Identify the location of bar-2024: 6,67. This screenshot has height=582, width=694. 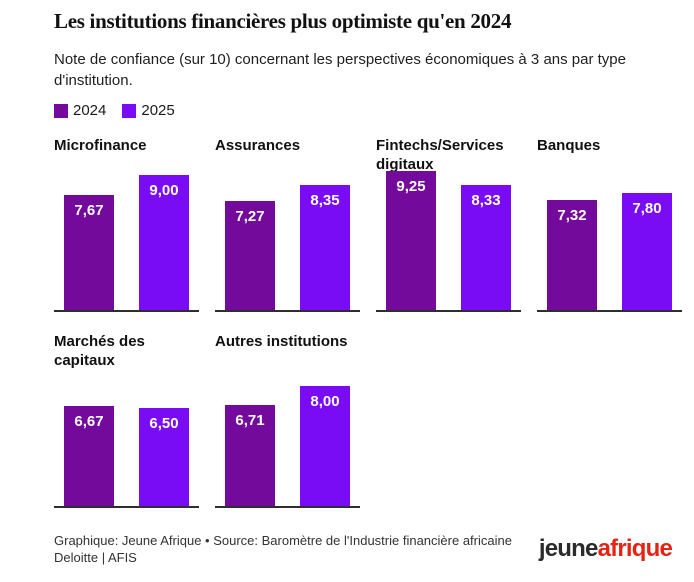
(89, 456).